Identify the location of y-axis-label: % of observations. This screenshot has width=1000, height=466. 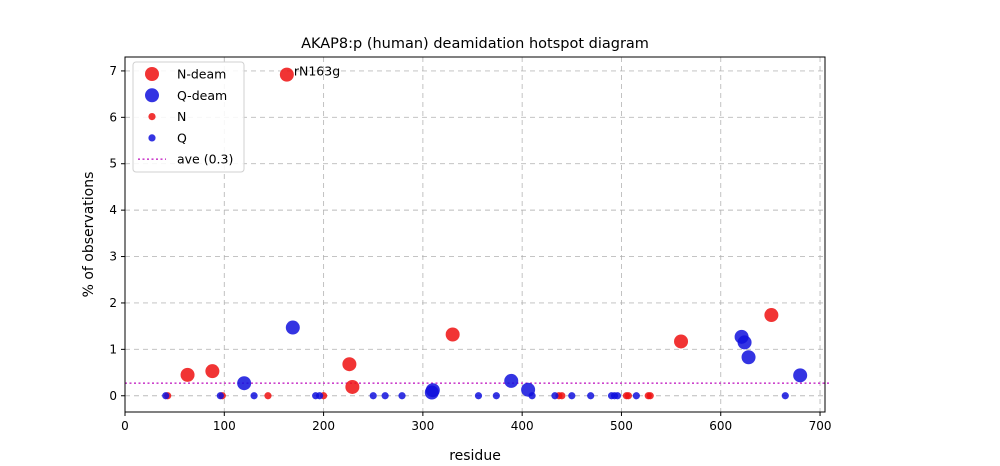
(89, 235).